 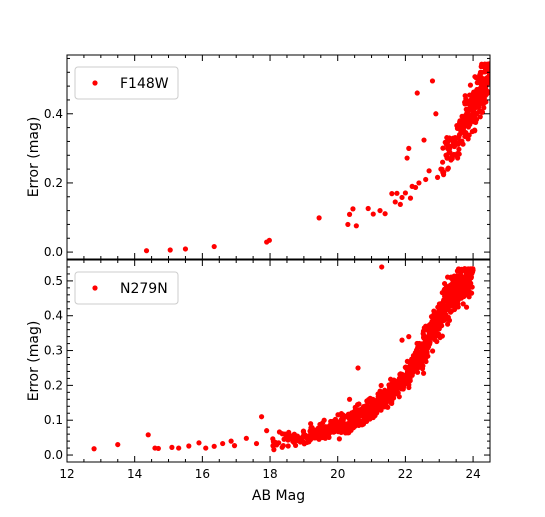 What do you see at coordinates (472, 474) in the screenshot?
I see `x-tick-label: 24` at bounding box center [472, 474].